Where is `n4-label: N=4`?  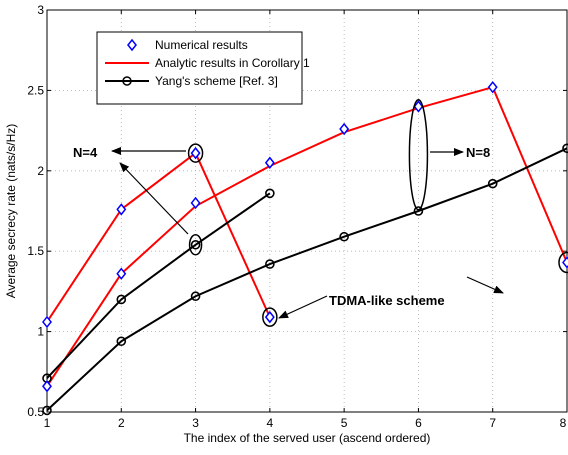
n4-label: N=4 is located at coordinates (85, 152).